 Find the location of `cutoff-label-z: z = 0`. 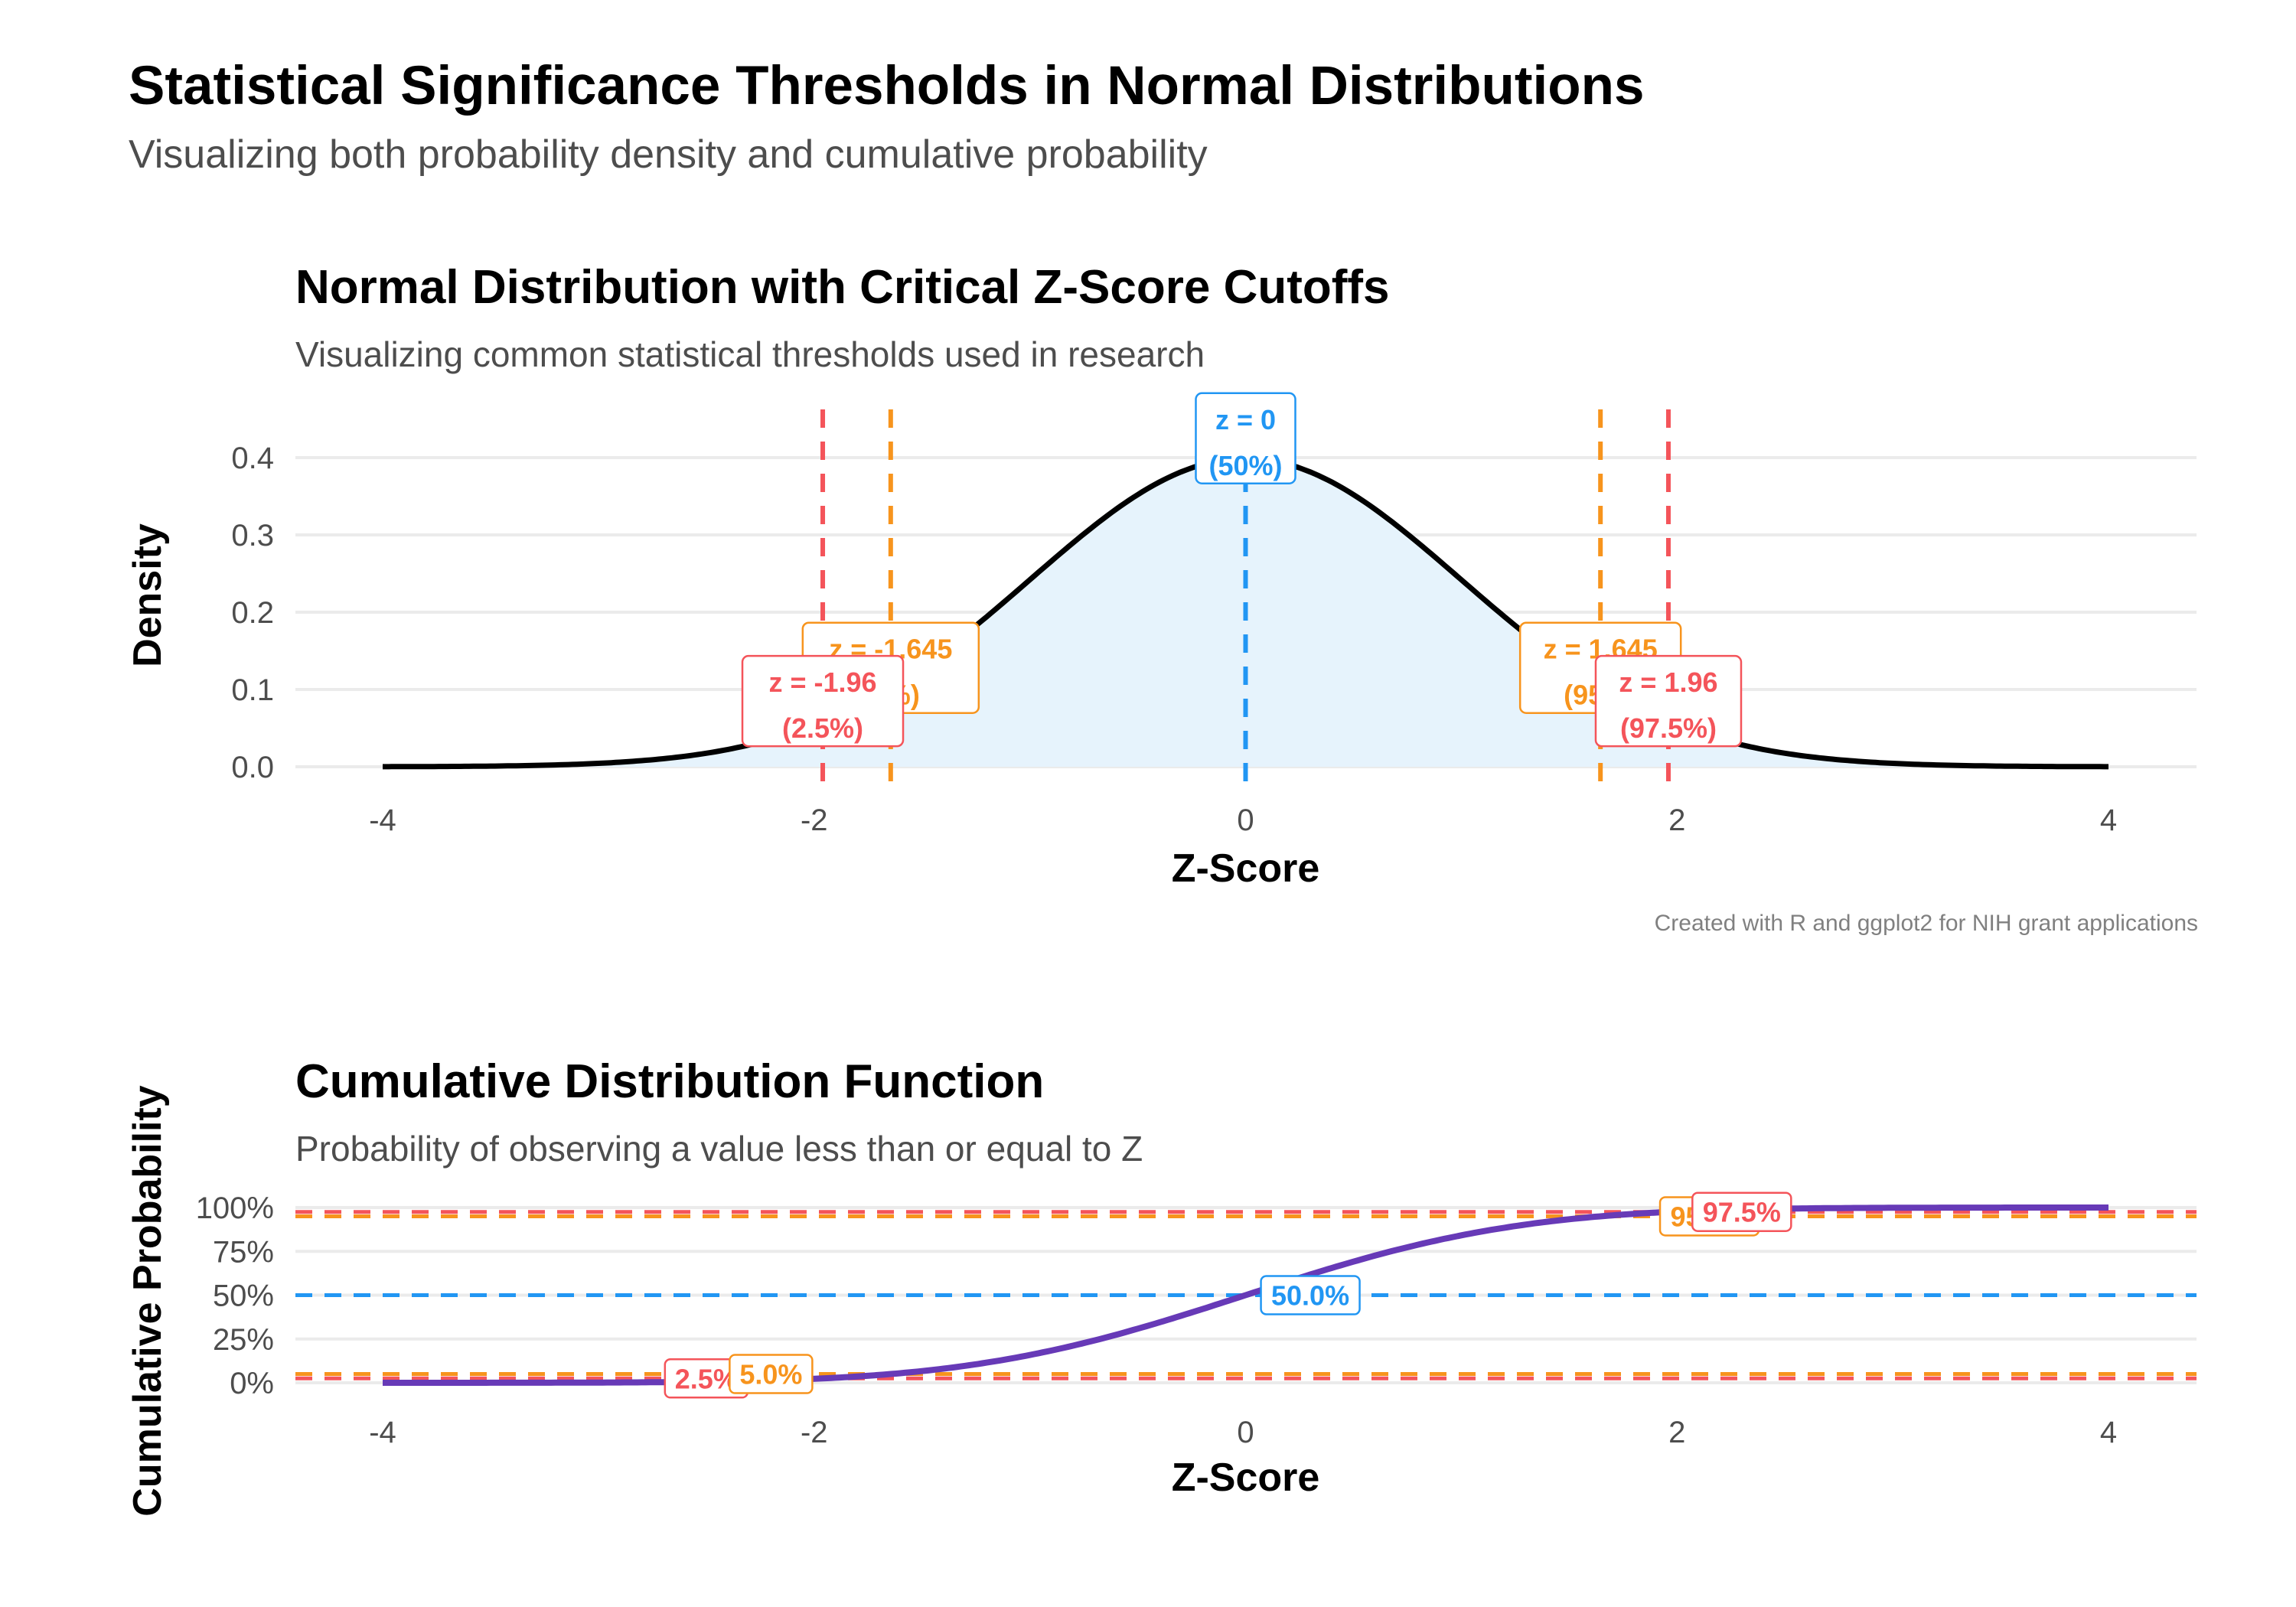

cutoff-label-z: z = 0 is located at coordinates (1245, 419).